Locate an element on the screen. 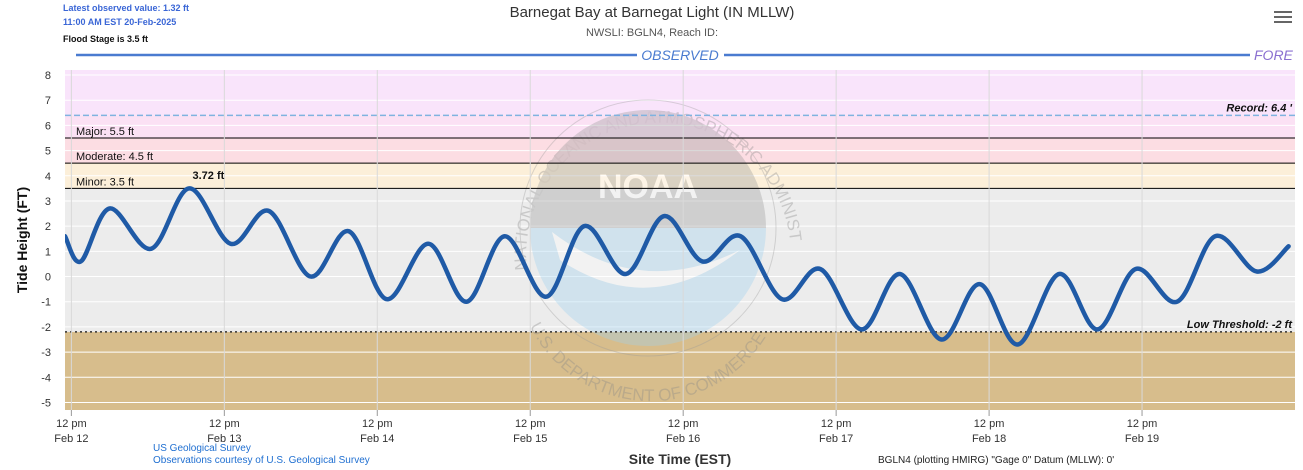 This screenshot has height=470, width=1303. y-tick-label: 6 is located at coordinates (48, 126).